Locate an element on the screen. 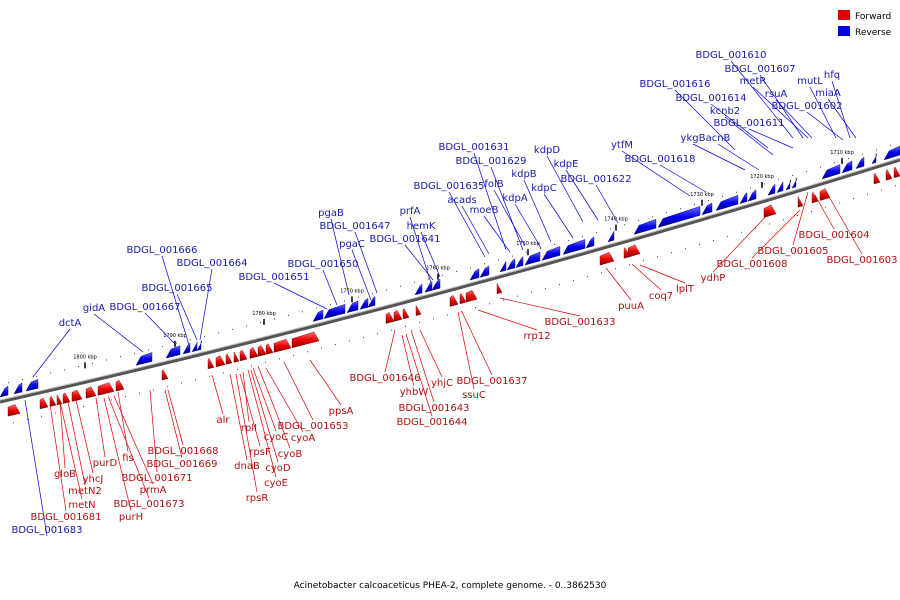 This screenshot has height=600, width=900. forward-gene-label: metN is located at coordinates (81, 505).